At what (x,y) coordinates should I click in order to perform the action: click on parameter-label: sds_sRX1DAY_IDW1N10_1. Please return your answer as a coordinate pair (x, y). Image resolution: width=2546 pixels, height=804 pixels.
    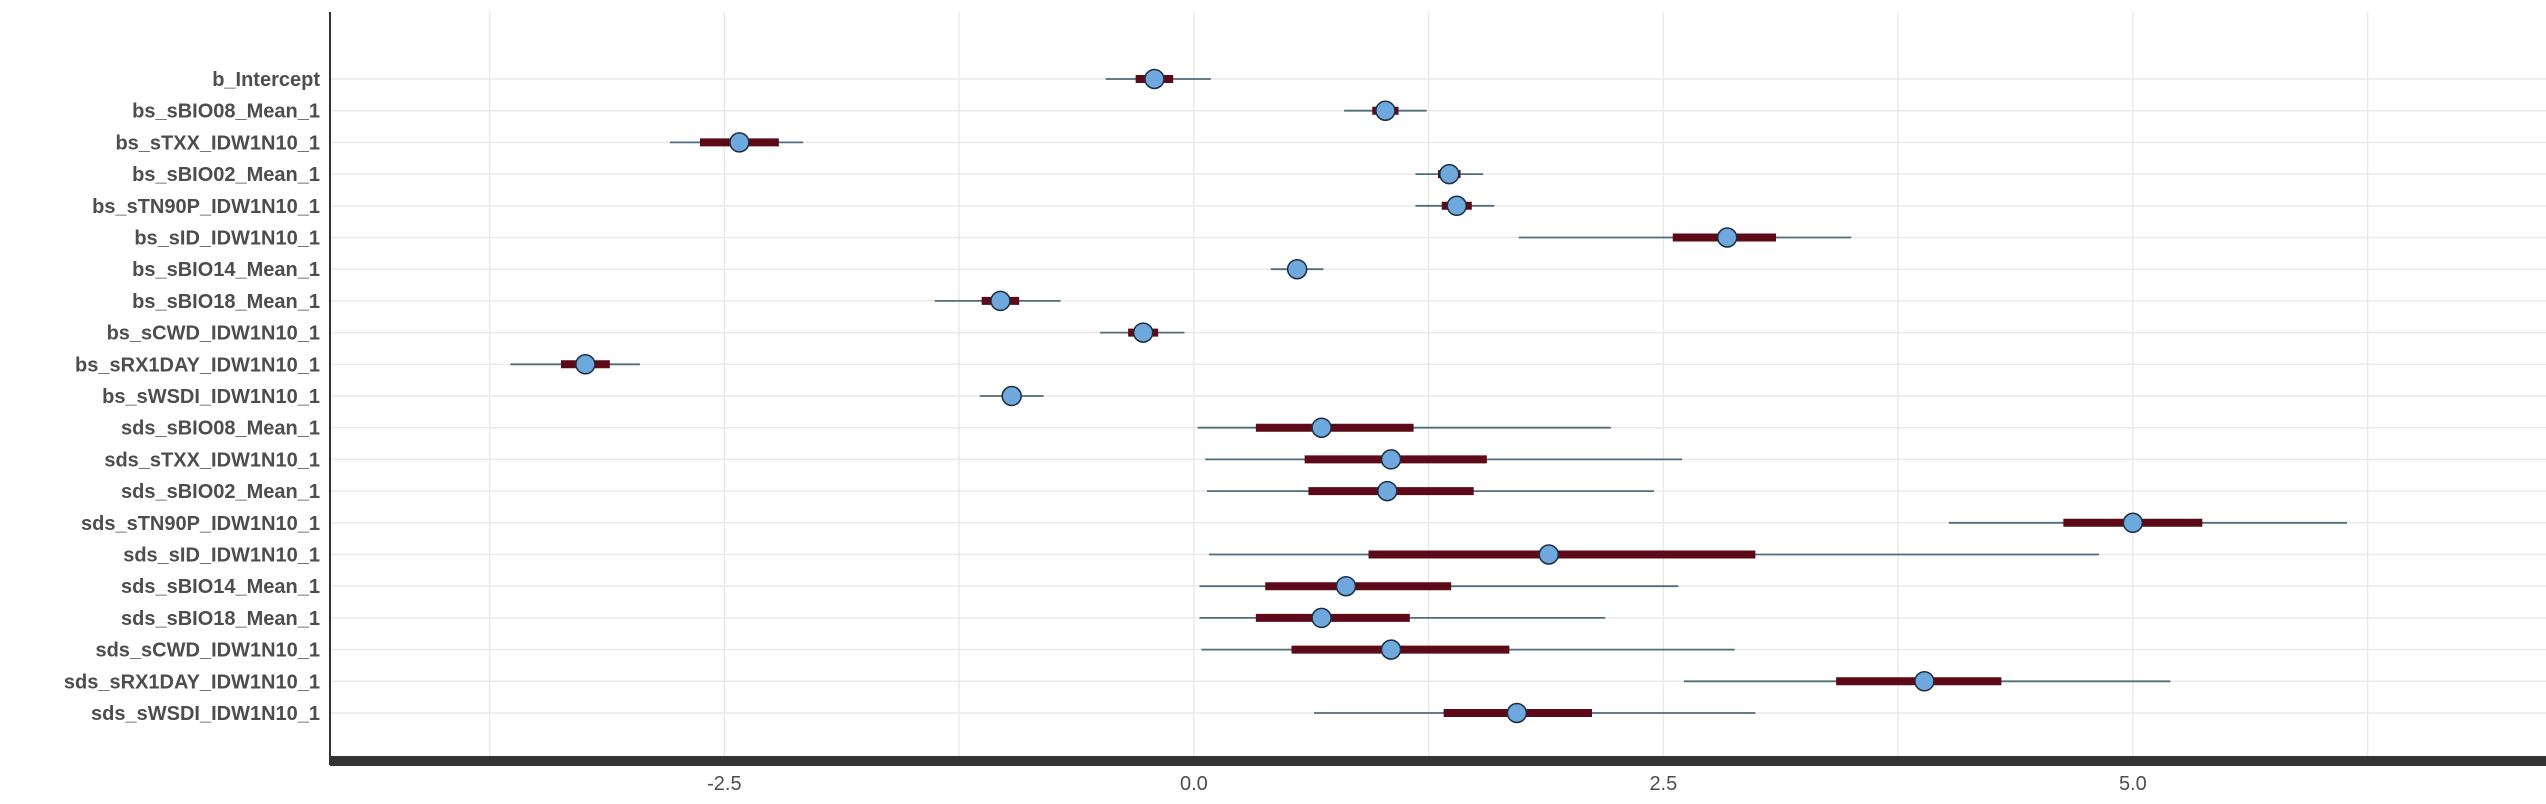
    Looking at the image, I should click on (192, 682).